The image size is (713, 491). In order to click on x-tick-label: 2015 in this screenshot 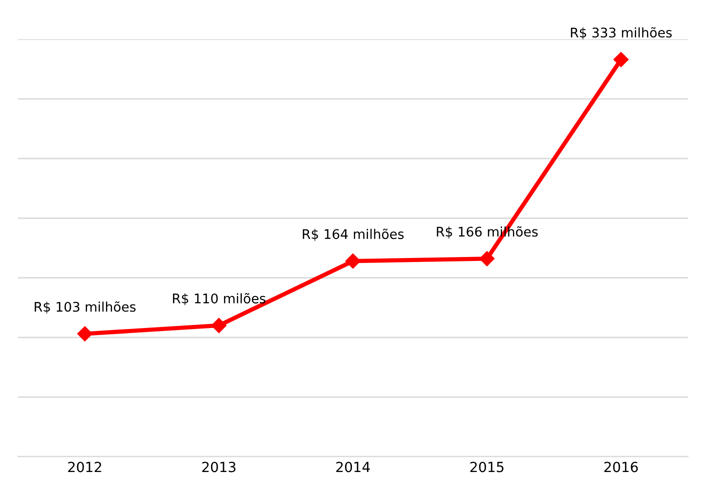, I will do `click(487, 467)`.